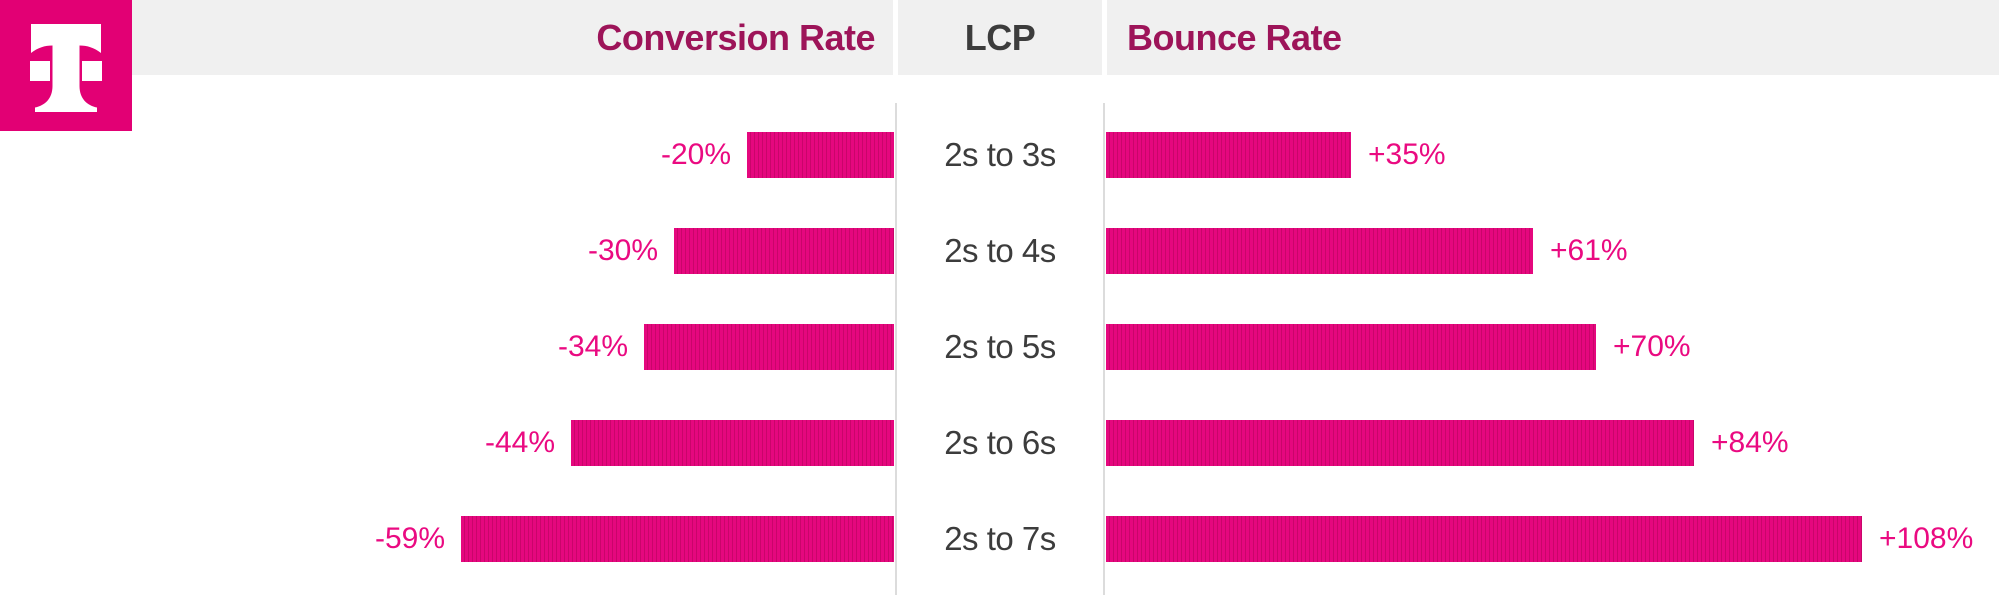 The height and width of the screenshot is (595, 1999). What do you see at coordinates (1000, 154) in the screenshot?
I see `lcp-category-label: 2s to 3s` at bounding box center [1000, 154].